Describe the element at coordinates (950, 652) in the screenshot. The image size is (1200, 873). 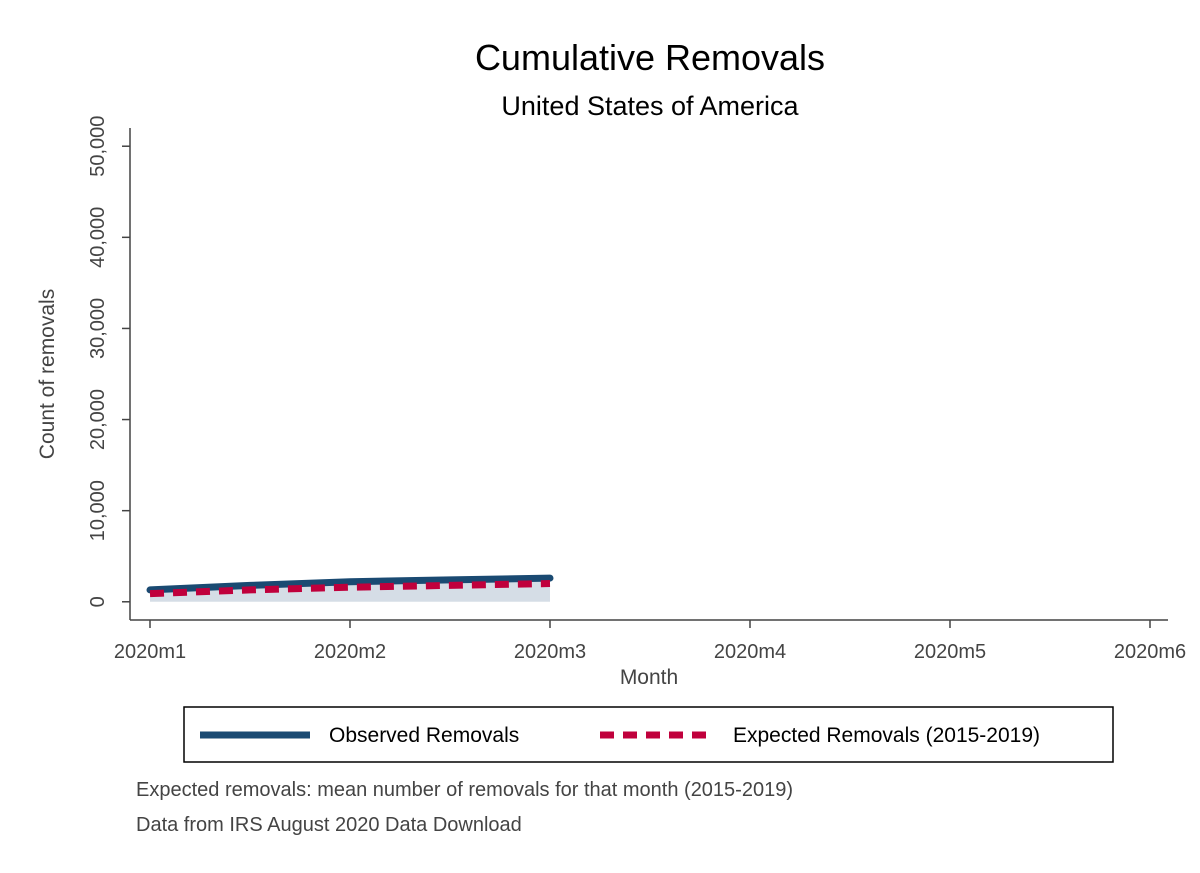
I see `x-tick-label-2020m5: 2020m5` at that location.